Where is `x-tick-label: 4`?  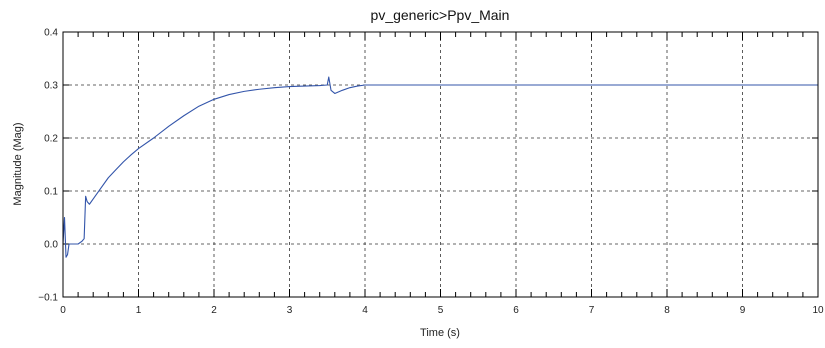 x-tick-label: 4 is located at coordinates (365, 310).